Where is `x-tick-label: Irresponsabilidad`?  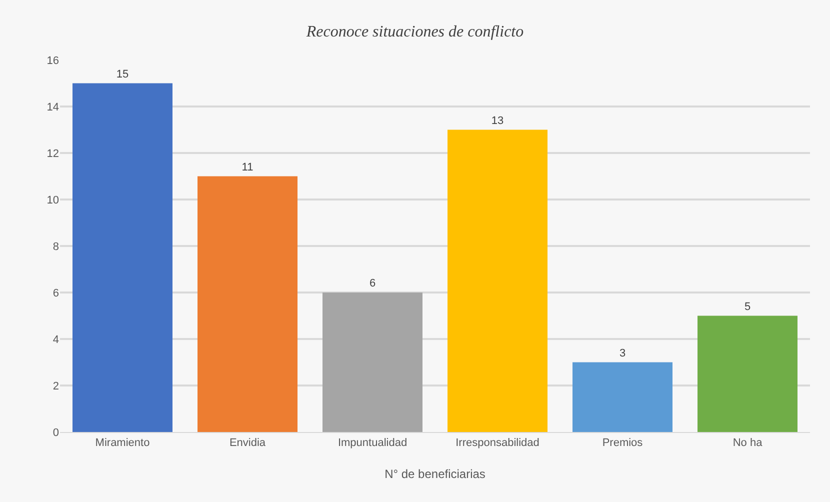 x-tick-label: Irresponsabilidad is located at coordinates (498, 443).